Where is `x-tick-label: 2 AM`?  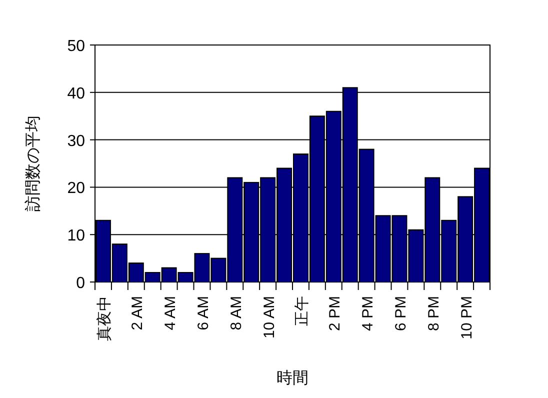
x-tick-label: 2 AM is located at coordinates (137, 313).